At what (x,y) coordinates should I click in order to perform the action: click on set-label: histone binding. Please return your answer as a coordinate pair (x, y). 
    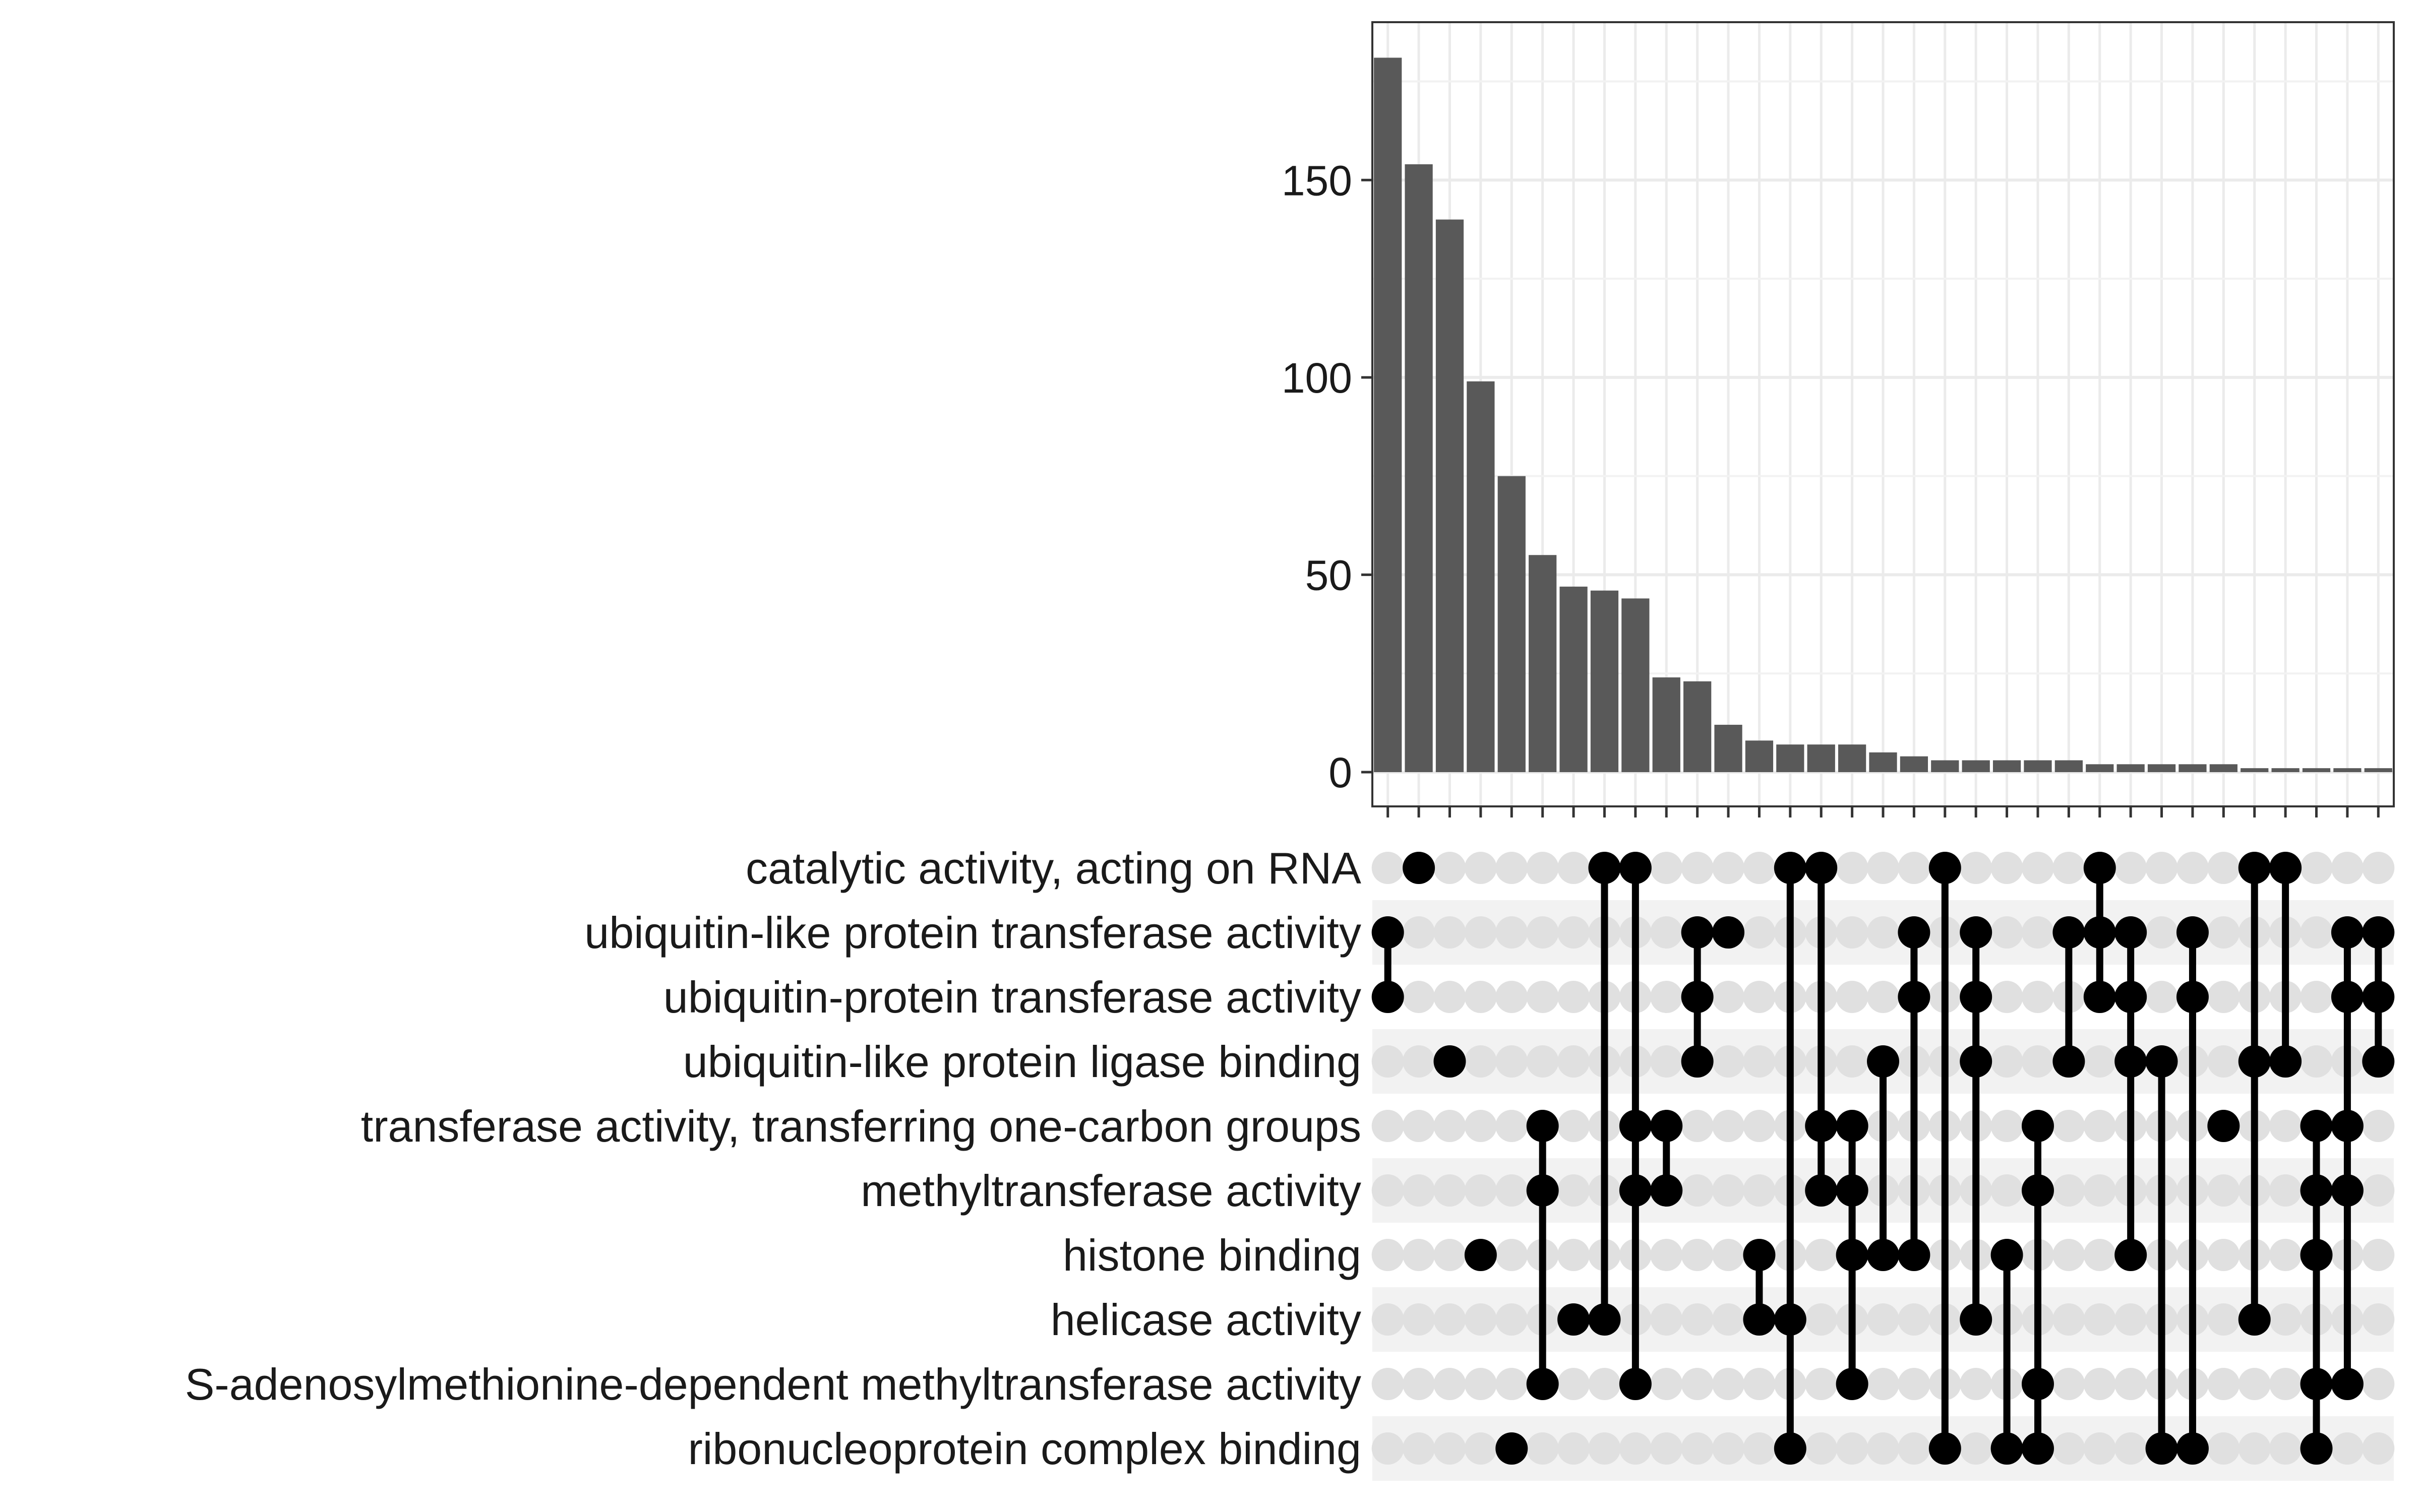
    Looking at the image, I should click on (1212, 1255).